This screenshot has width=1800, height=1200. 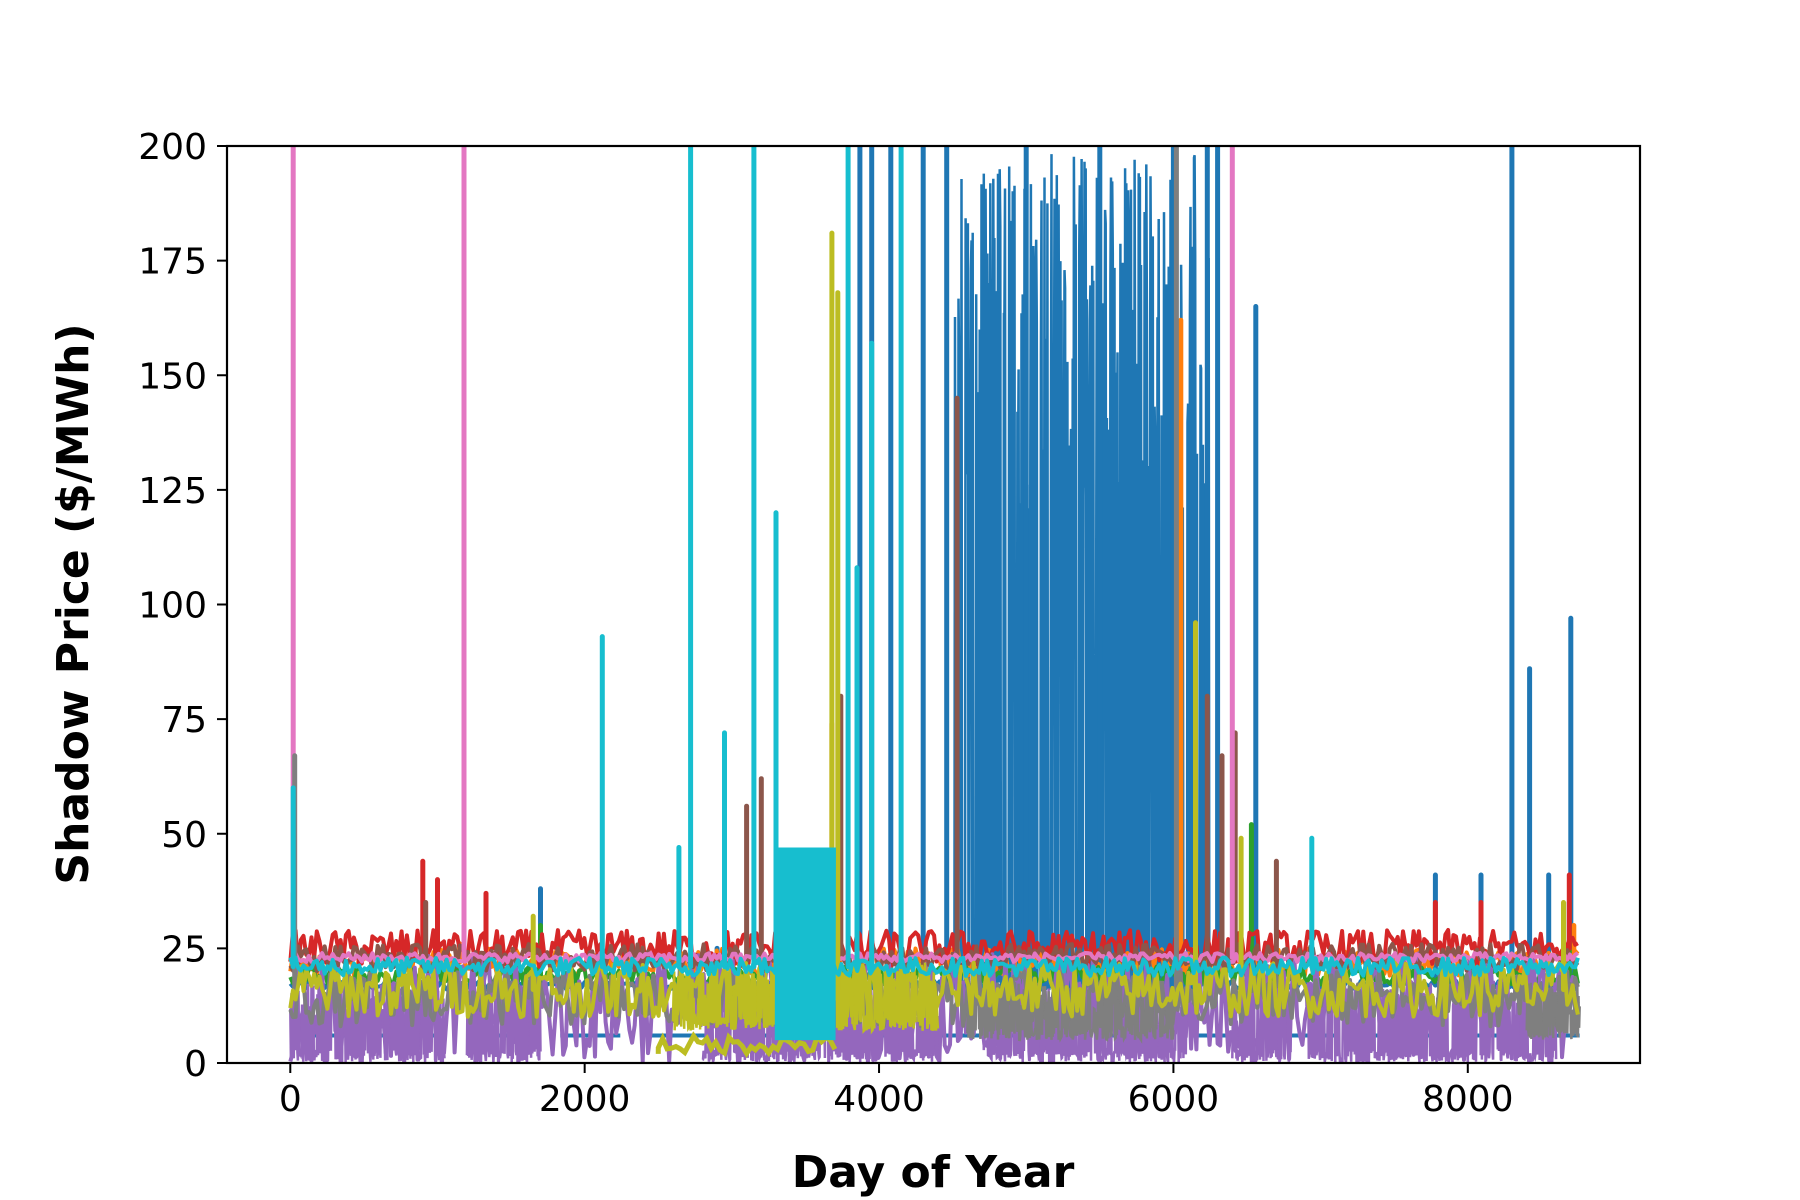 I want to click on x-axis: 0 2000 4000 6000 8000, so click(x=896, y=1091).